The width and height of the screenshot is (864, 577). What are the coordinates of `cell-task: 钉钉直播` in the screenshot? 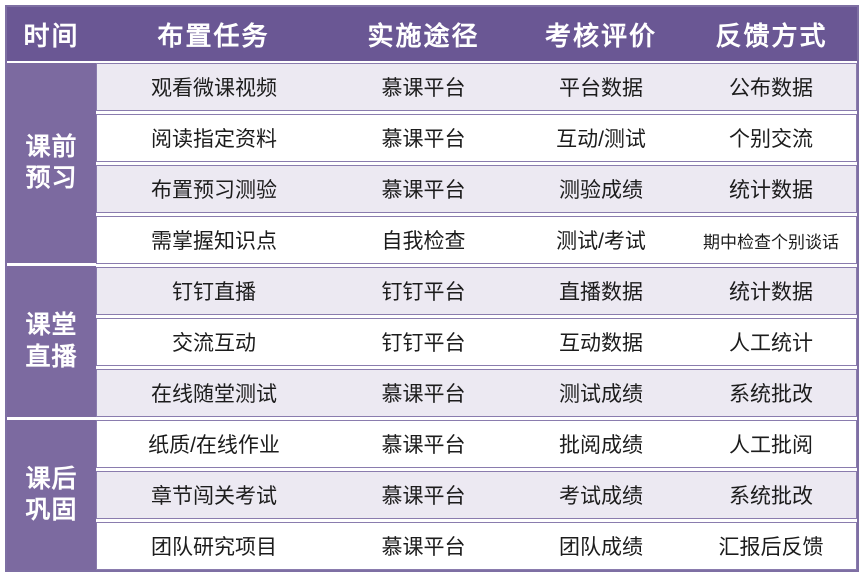 It's located at (214, 292).